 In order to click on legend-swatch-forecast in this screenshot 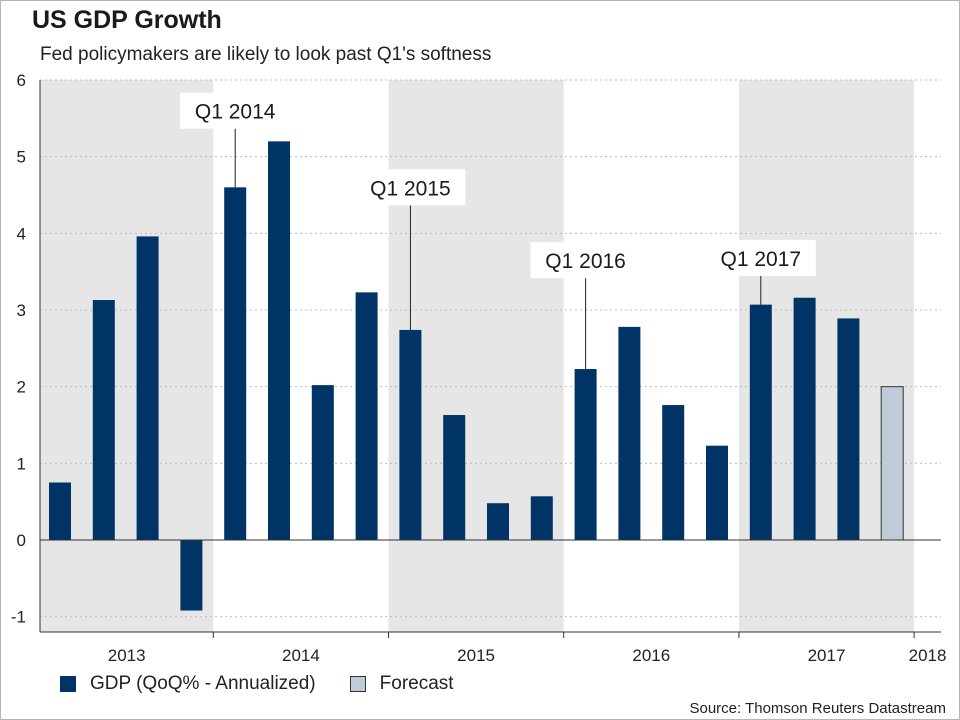, I will do `click(357, 684)`.